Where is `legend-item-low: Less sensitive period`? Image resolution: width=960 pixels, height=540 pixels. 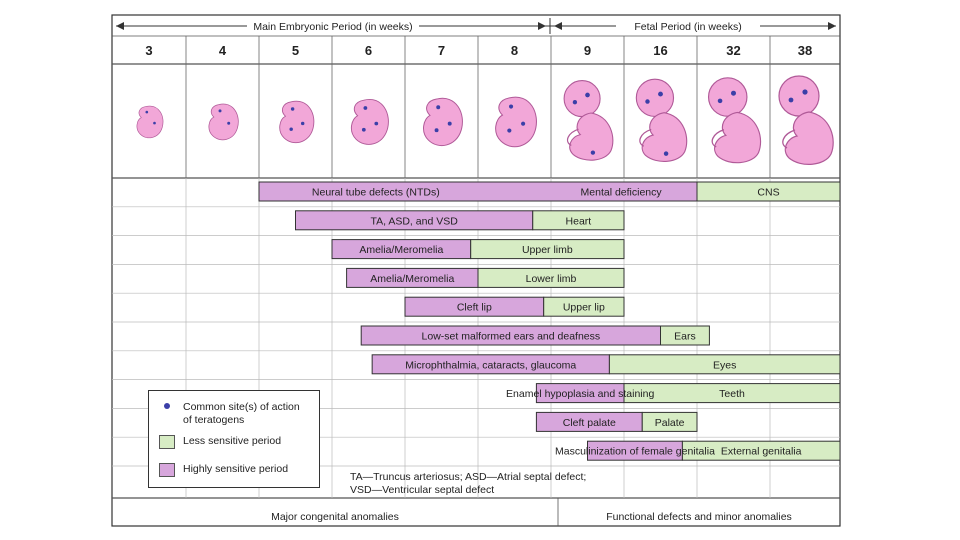 legend-item-low: Less sensitive period is located at coordinates (220, 442).